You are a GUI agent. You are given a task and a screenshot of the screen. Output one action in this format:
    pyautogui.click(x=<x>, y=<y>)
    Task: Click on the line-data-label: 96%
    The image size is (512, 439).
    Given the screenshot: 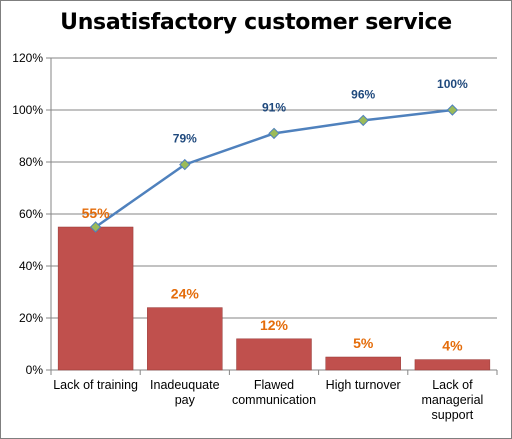 What is the action you would take?
    pyautogui.click(x=363, y=94)
    